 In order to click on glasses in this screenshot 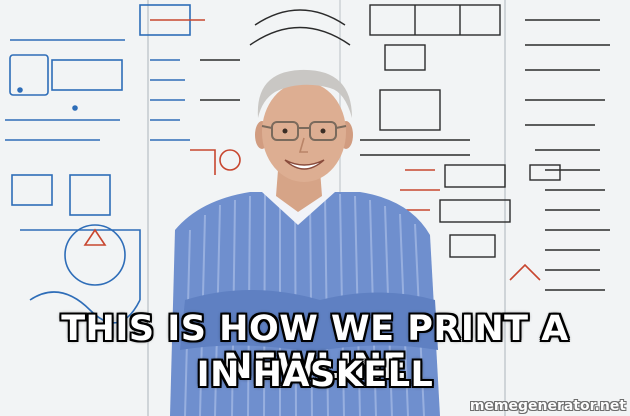, I will do `click(304, 131)`.